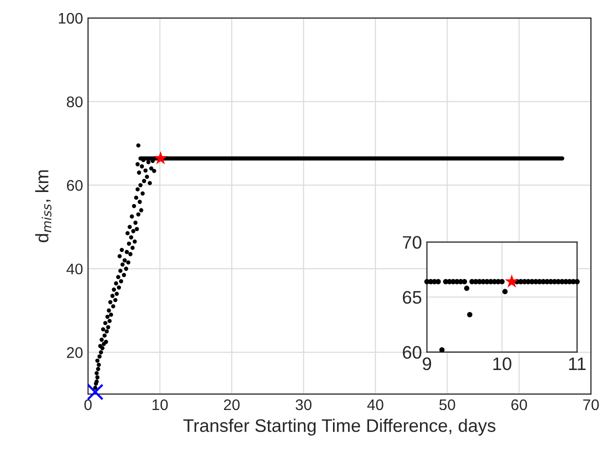 This screenshot has height=462, width=603. What do you see at coordinates (447, 404) in the screenshot?
I see `x-tick-label: 50` at bounding box center [447, 404].